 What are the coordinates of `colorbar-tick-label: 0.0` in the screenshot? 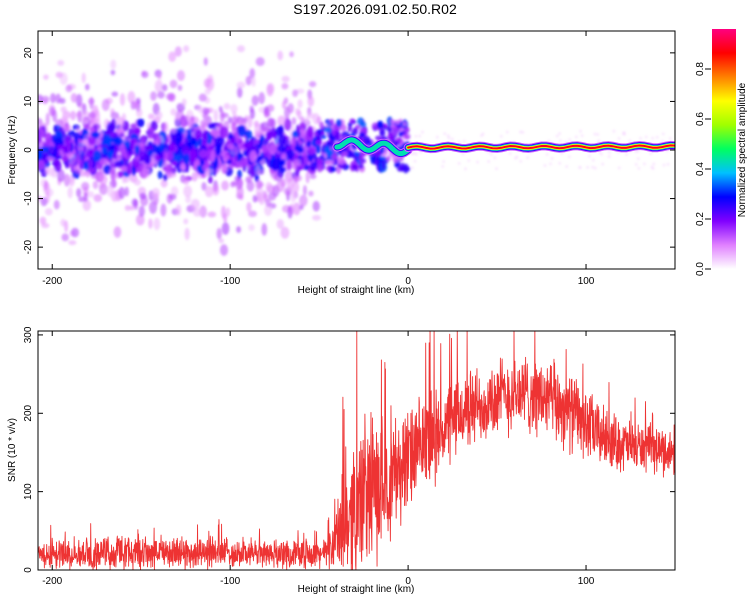 It's located at (700, 269).